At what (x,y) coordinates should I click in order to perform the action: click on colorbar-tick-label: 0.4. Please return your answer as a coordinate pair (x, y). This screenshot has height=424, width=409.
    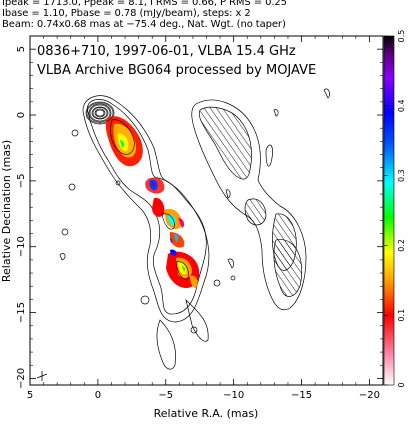
    Looking at the image, I should click on (401, 105).